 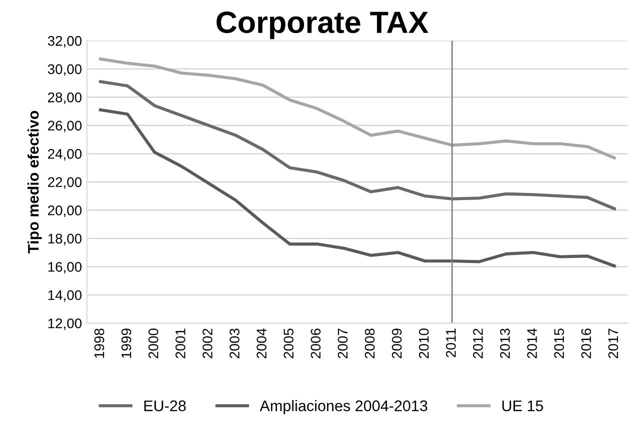 I want to click on x-tick-label: 2010, so click(x=423, y=343).